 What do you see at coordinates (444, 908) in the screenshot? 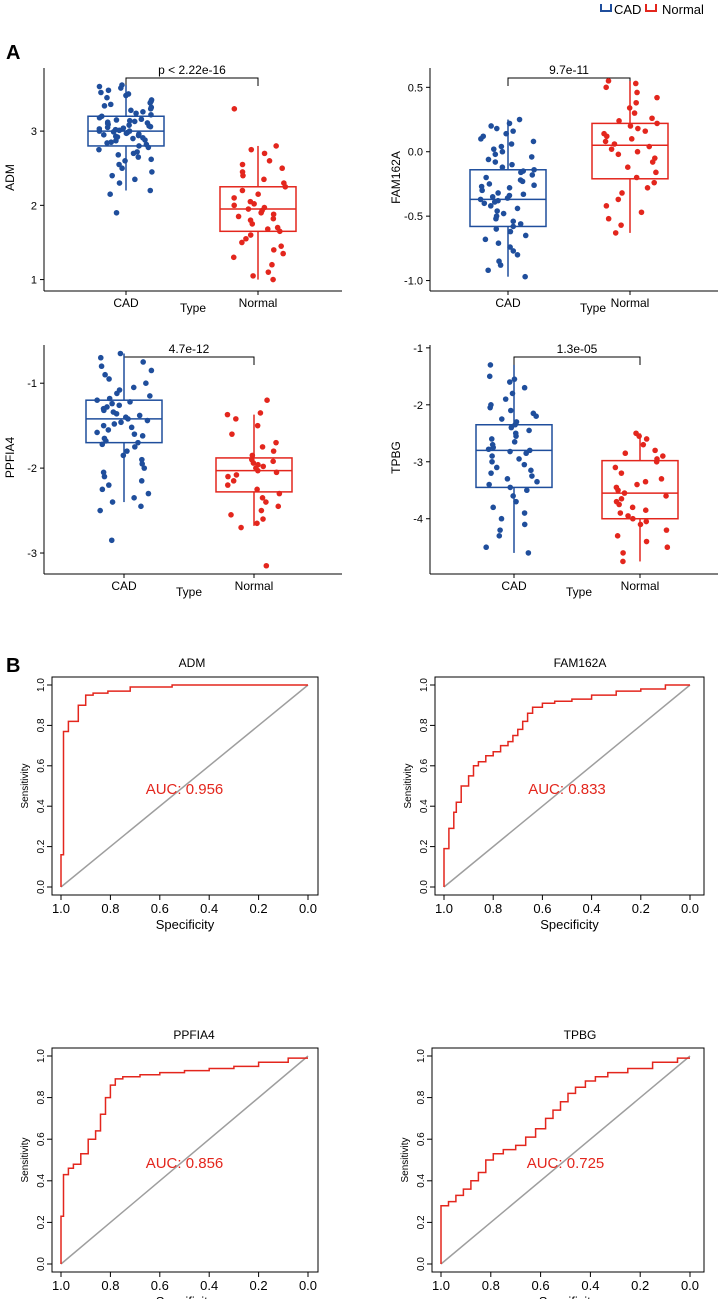
I see `x-tick-label: 1.0` at bounding box center [444, 908].